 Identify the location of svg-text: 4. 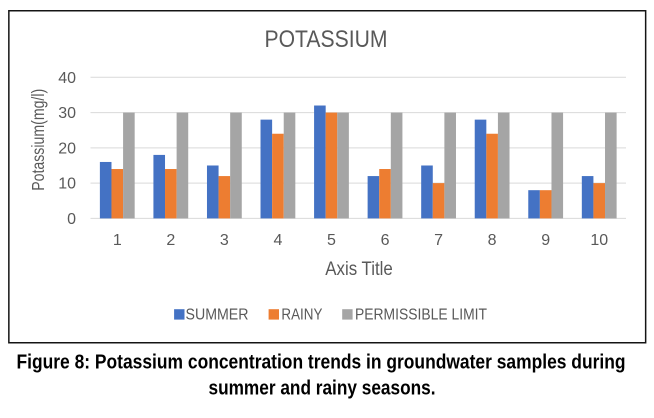
(277, 240).